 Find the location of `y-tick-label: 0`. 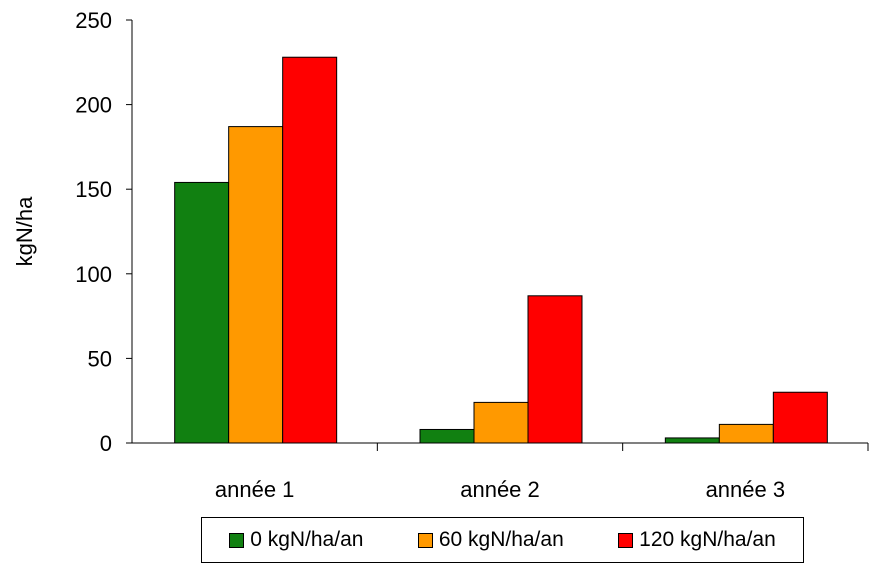

y-tick-label: 0 is located at coordinates (106, 443).